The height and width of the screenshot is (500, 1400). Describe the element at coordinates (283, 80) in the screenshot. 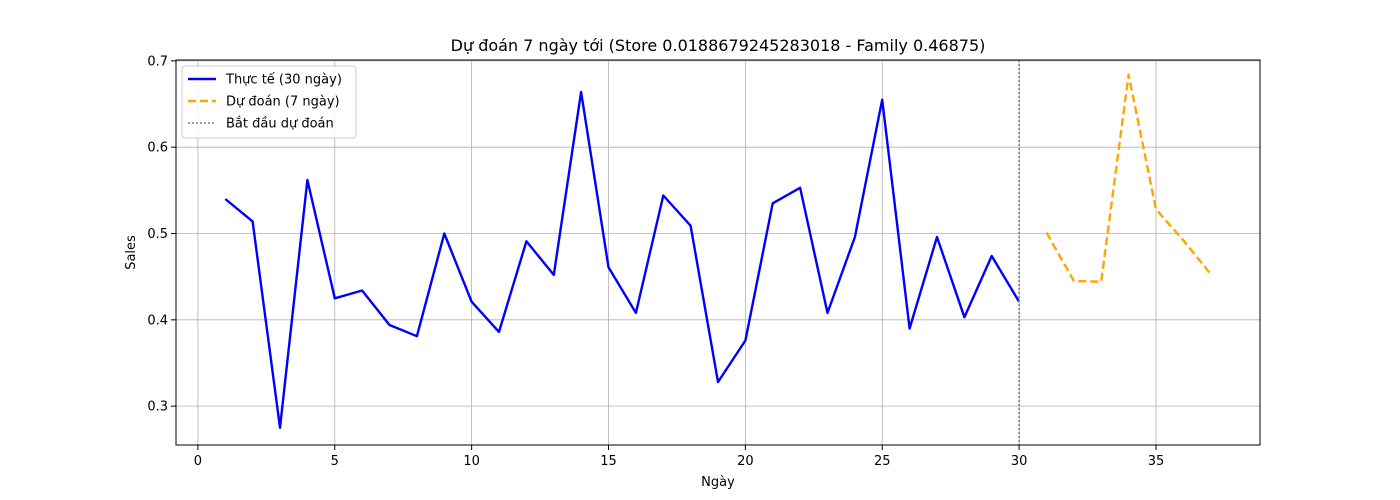

I see `legend-label: Thực tế (30 ngày)` at that location.